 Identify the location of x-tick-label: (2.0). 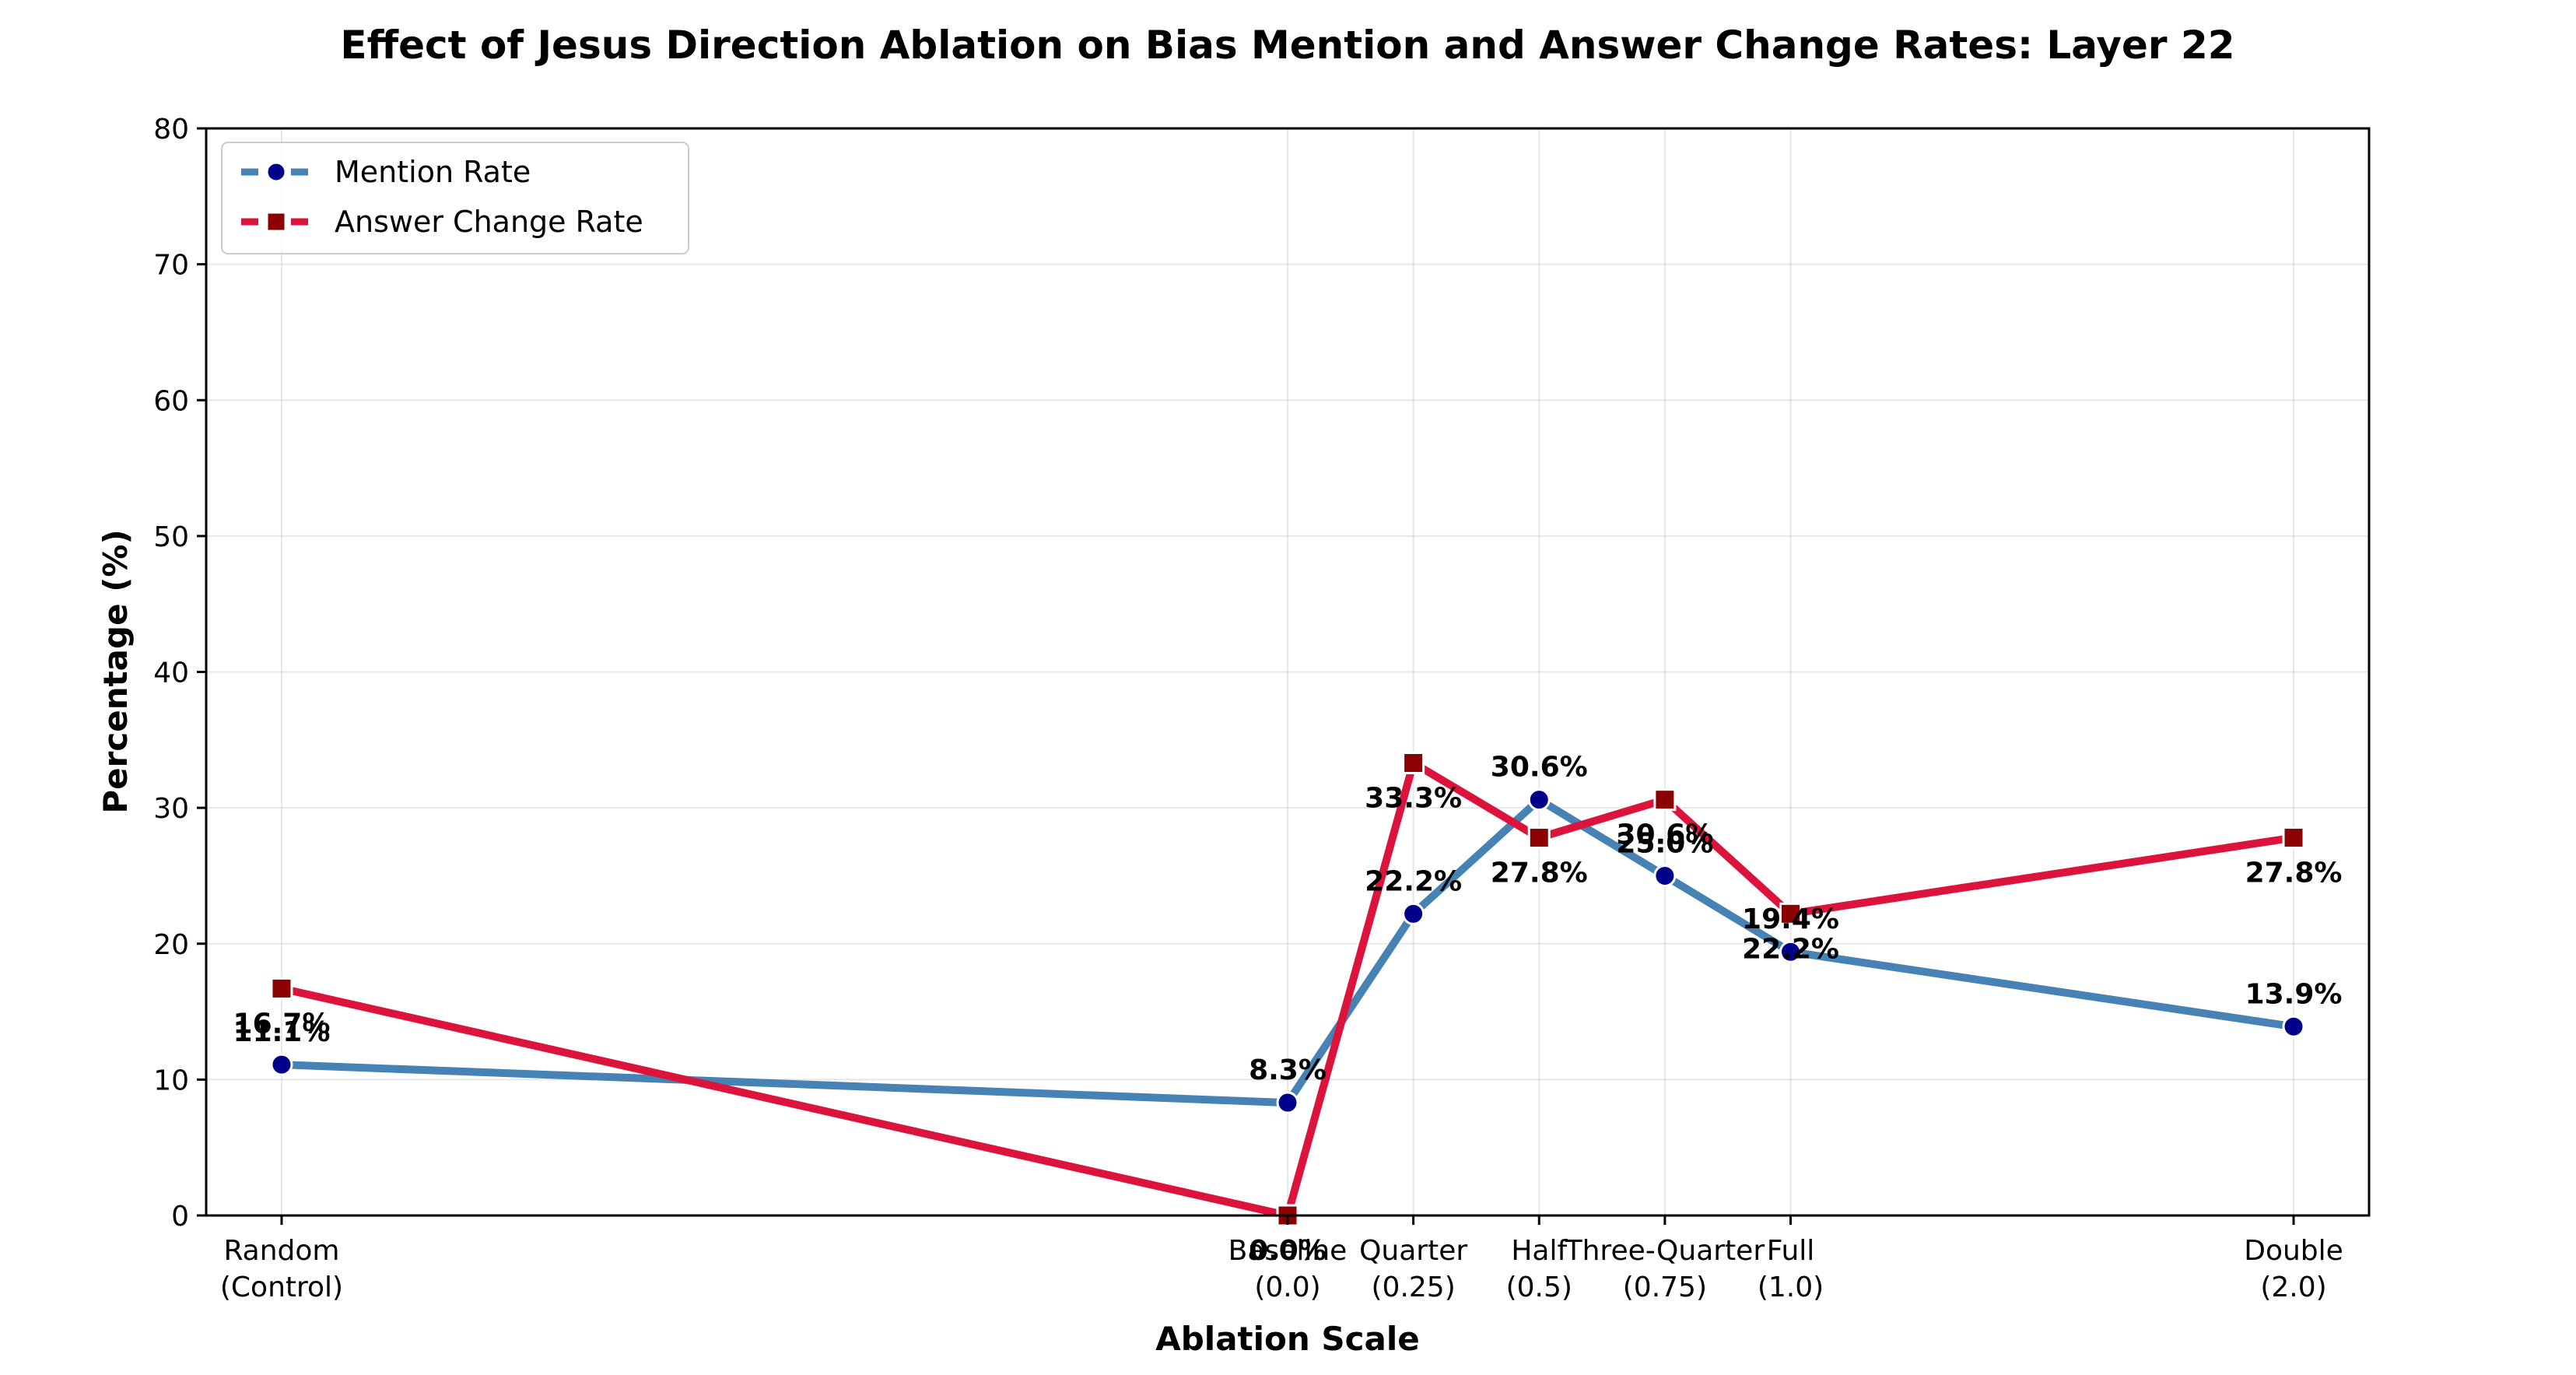
(2293, 1287).